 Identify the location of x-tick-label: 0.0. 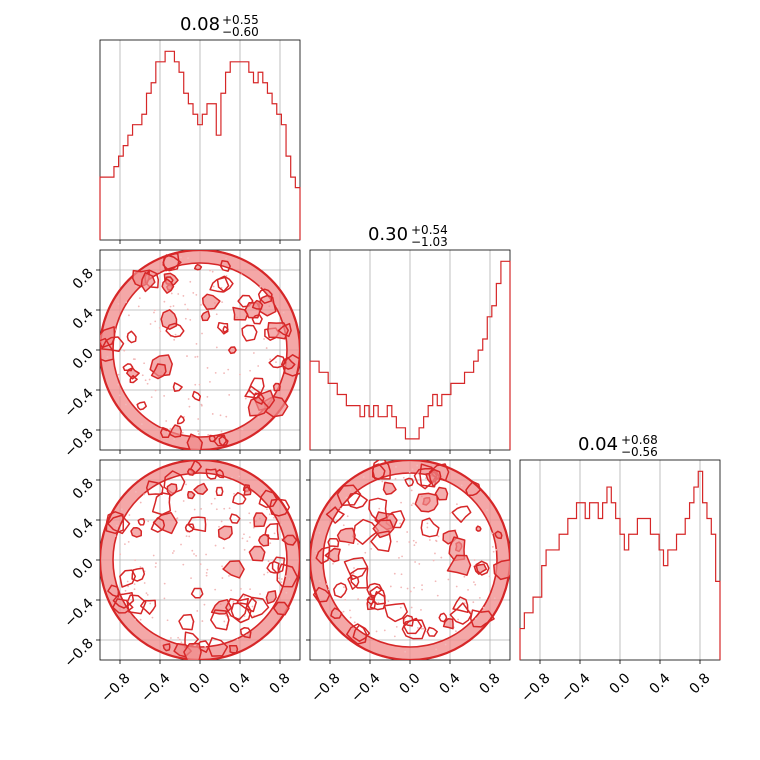
(410, 683).